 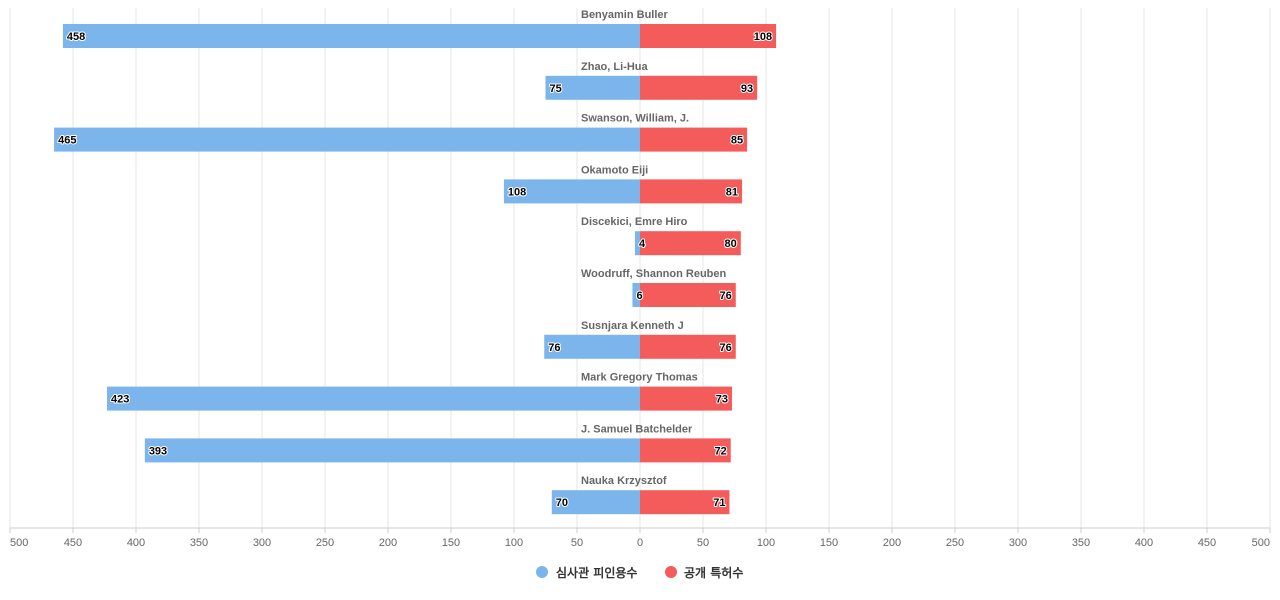 I want to click on category-label: Nauka Krzysztof, so click(x=624, y=481).